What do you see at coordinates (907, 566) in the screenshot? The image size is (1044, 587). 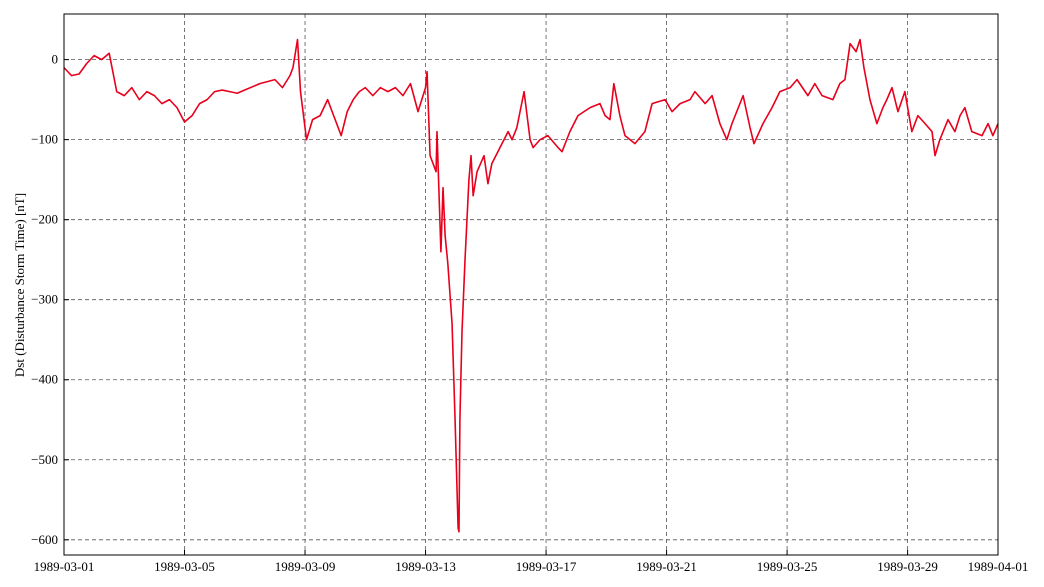 I see `x-tick-label: 1989-03-29` at bounding box center [907, 566].